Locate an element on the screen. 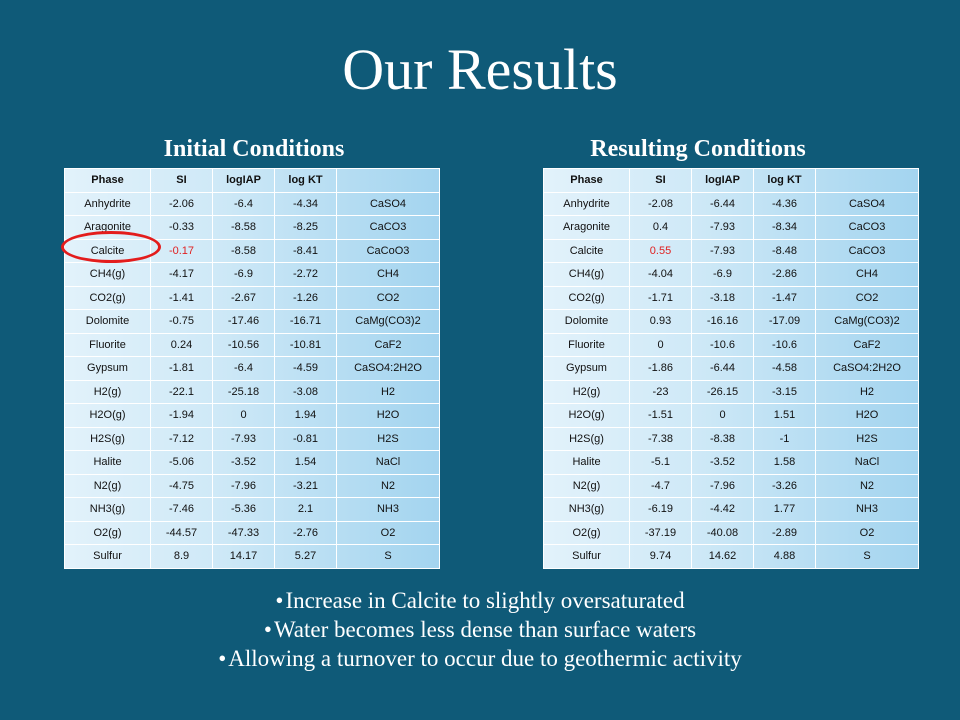 The image size is (960, 720). cell-logiap: -8.58 is located at coordinates (243, 227).